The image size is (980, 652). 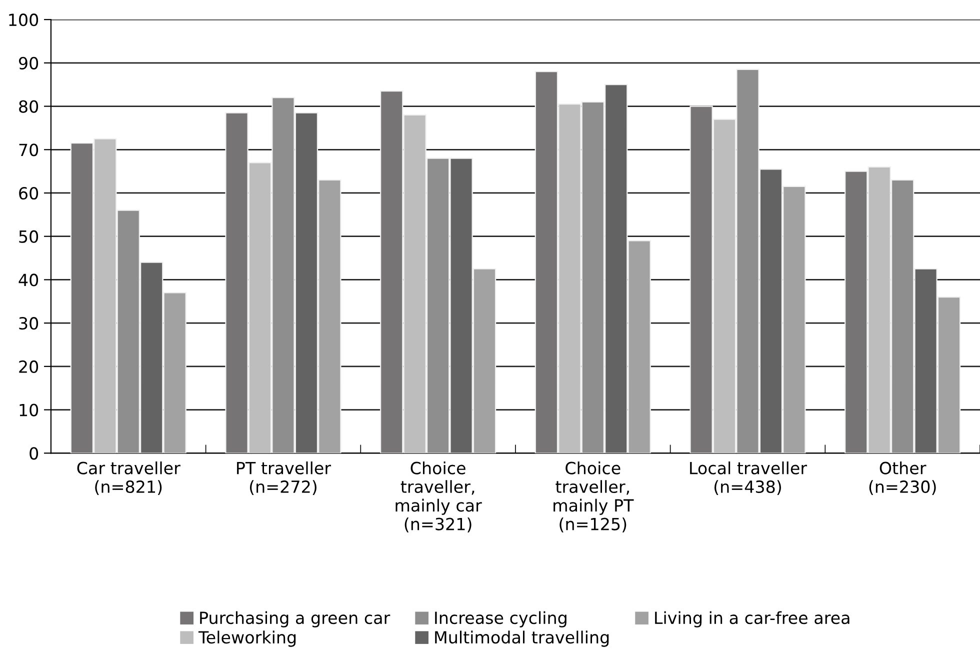 I want to click on legend-label: Teleworking, so click(x=247, y=638).